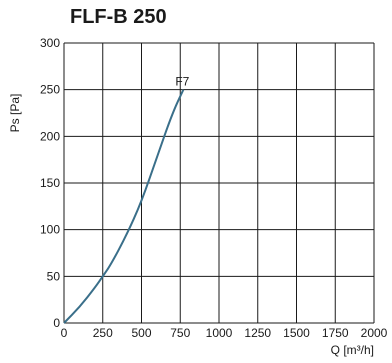  What do you see at coordinates (335, 333) in the screenshot?
I see `x-tick-label: 1750` at bounding box center [335, 333].